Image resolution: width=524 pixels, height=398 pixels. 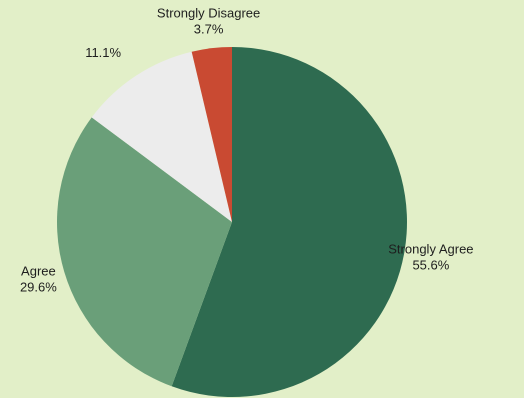 I want to click on slice-label-strongly-agree: Strongly Agree, so click(x=430, y=248).